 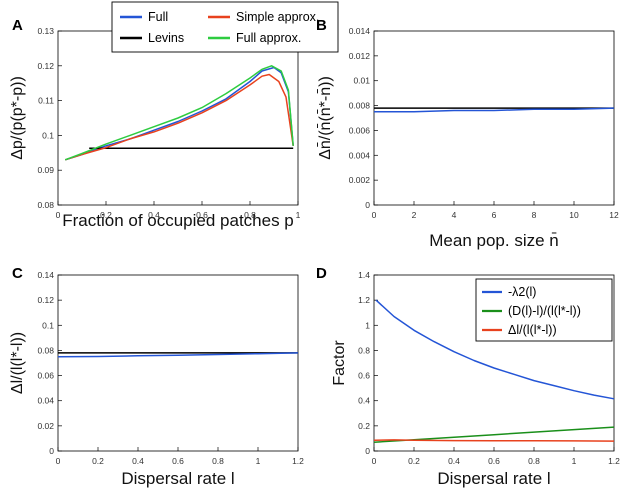 What do you see at coordinates (364, 275) in the screenshot?
I see `y-tick-label: 1.4` at bounding box center [364, 275].